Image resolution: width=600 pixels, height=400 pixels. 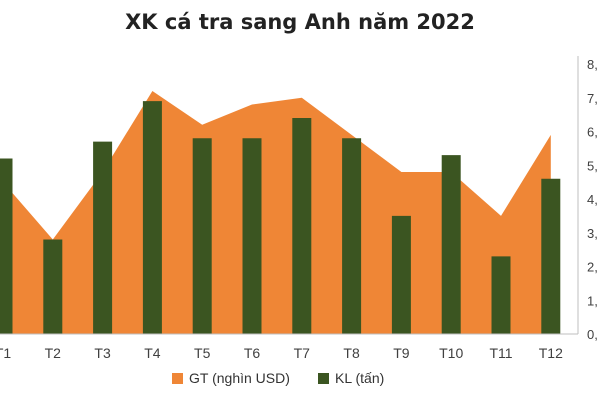 What do you see at coordinates (592, 334) in the screenshot?
I see `y-tick-label-0: 0,` at bounding box center [592, 334].